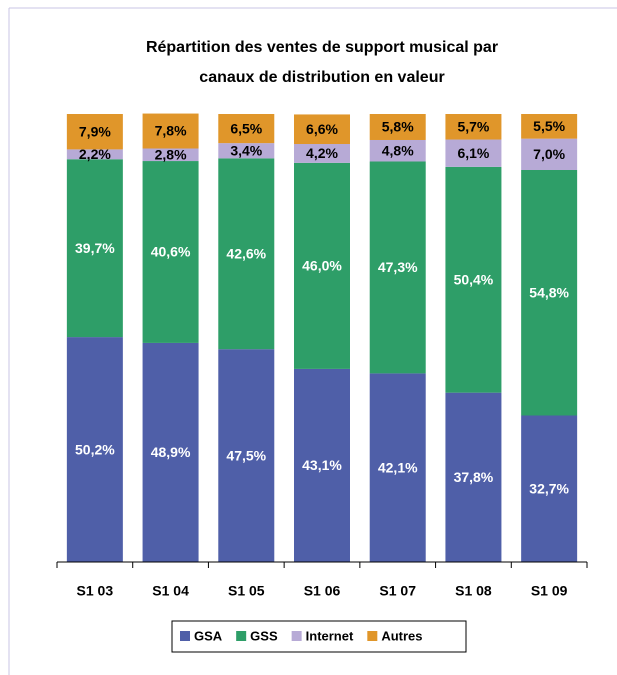 Image resolution: width=617 pixels, height=675 pixels. I want to click on value-label: 43,1%, so click(322, 465).